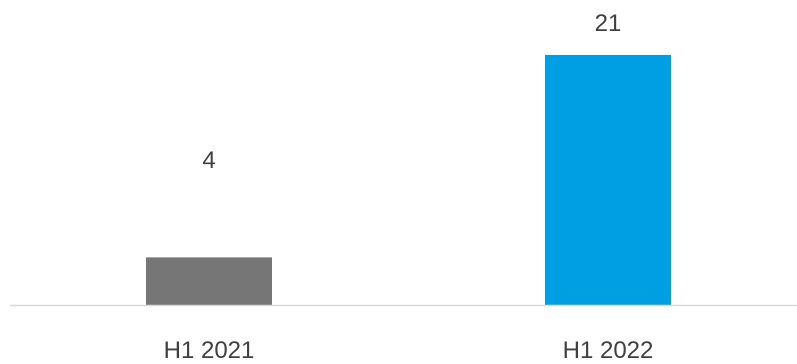  What do you see at coordinates (208, 160) in the screenshot?
I see `data-label-1: 4` at bounding box center [208, 160].